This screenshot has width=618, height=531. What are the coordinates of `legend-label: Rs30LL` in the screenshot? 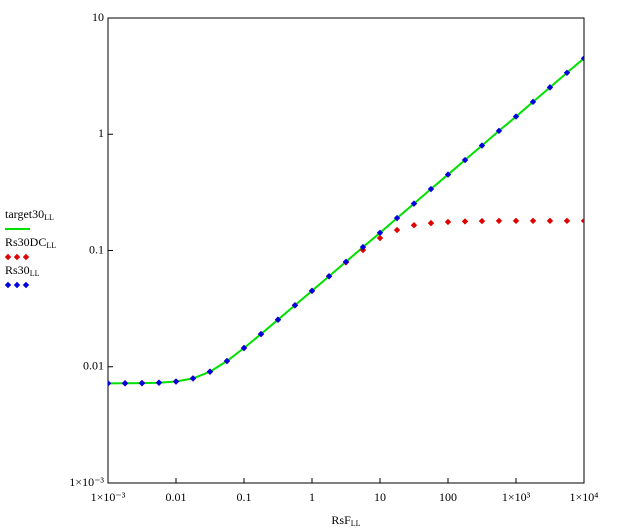 It's located at (22, 270).